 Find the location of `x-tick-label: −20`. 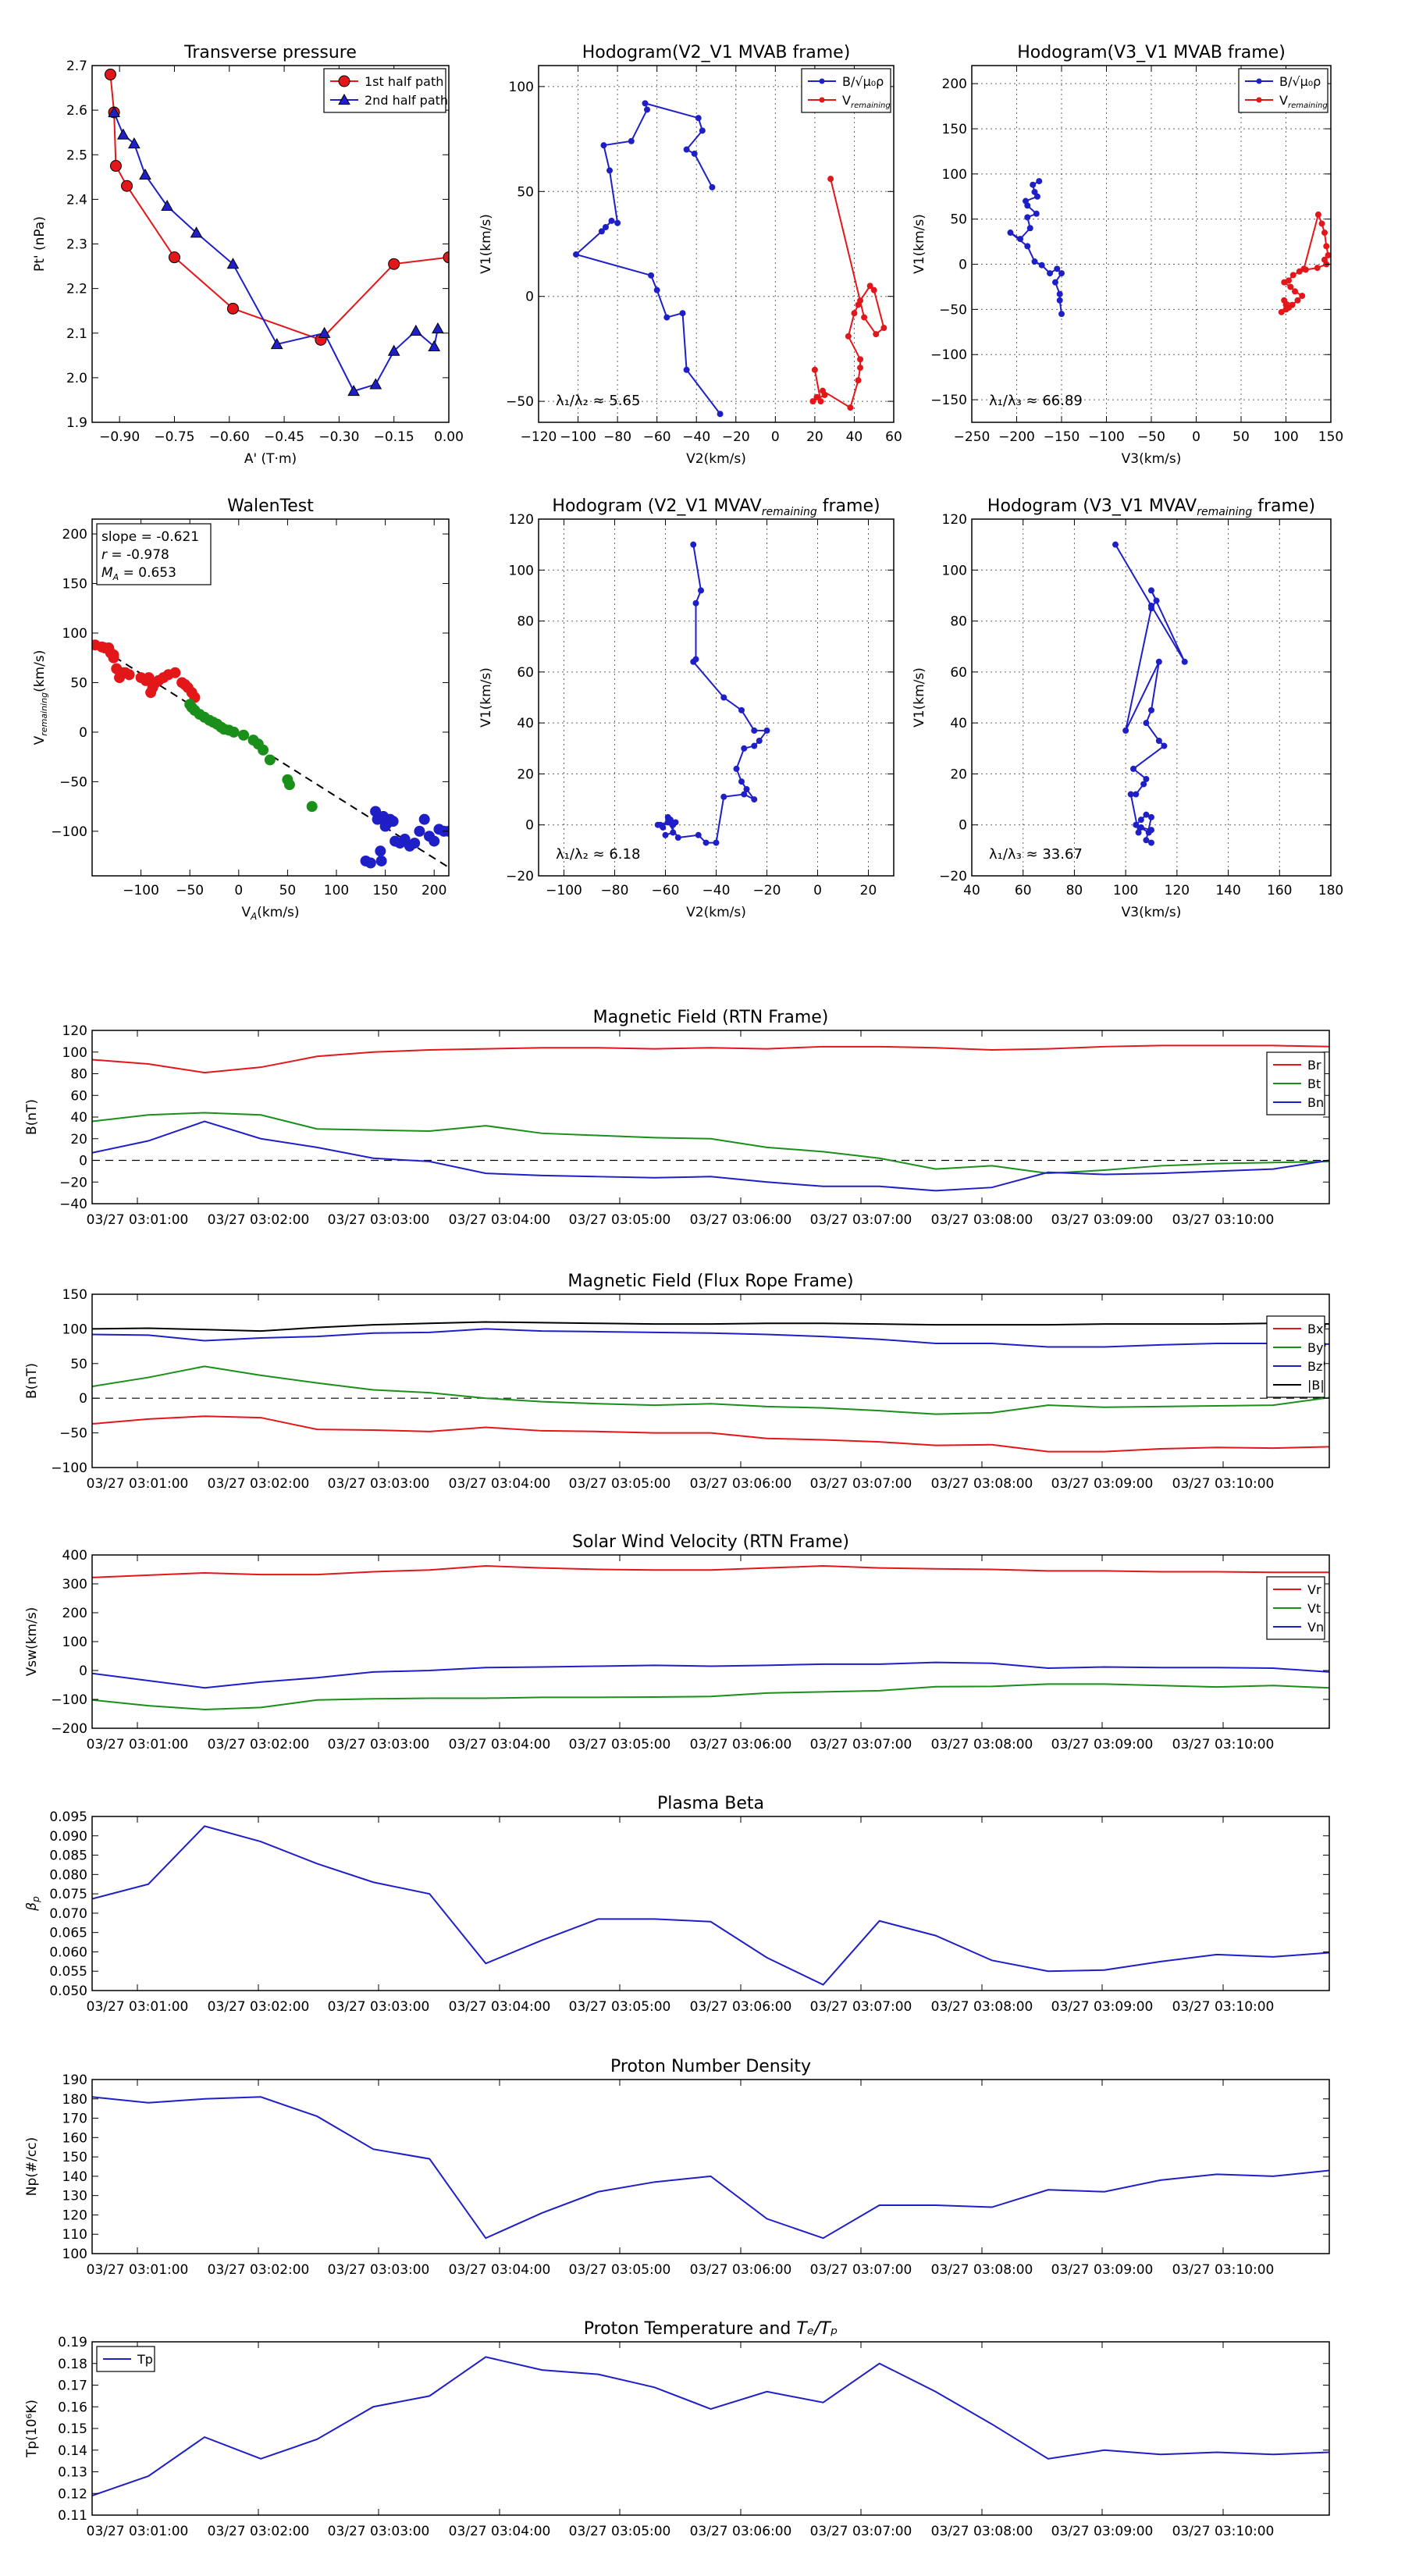

x-tick-label: −20 is located at coordinates (767, 890).